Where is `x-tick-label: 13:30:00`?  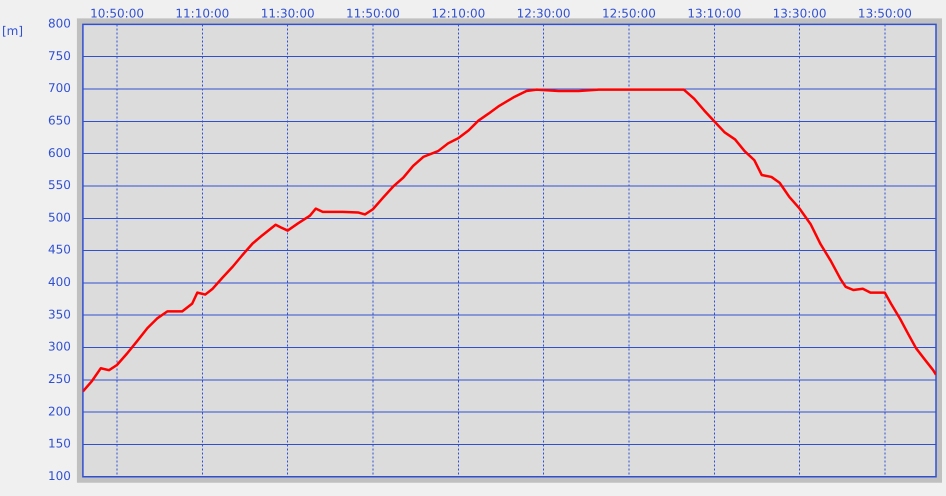
x-tick-label: 13:30:00 is located at coordinates (799, 13).